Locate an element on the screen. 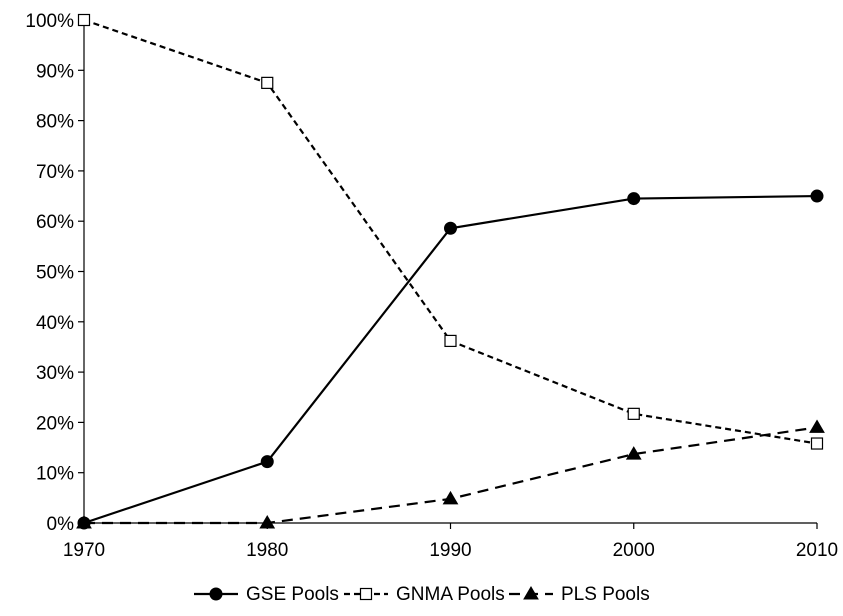 The width and height of the screenshot is (843, 616). y-tick-label: 50% is located at coordinates (55, 273).